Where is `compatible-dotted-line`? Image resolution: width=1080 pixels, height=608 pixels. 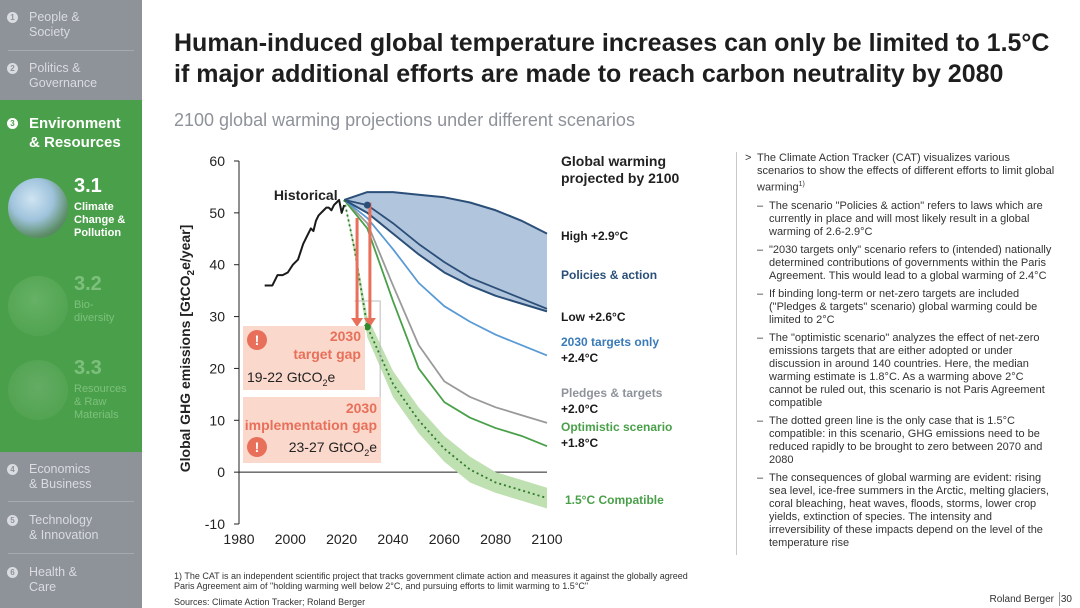 compatible-dotted-line is located at coordinates (445, 349).